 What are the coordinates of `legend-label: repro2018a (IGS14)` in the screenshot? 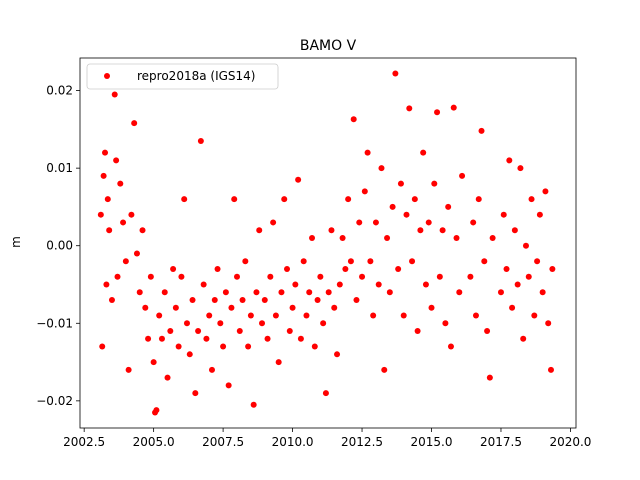 It's located at (196, 76).